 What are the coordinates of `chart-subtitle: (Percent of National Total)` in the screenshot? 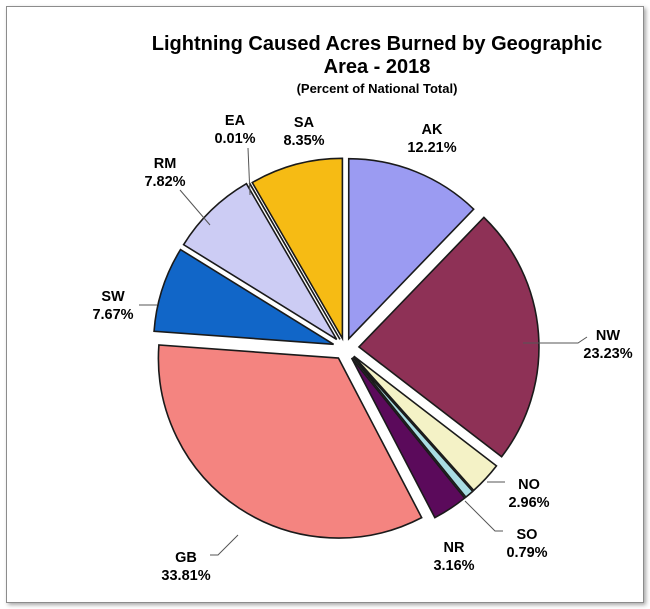 It's located at (377, 88).